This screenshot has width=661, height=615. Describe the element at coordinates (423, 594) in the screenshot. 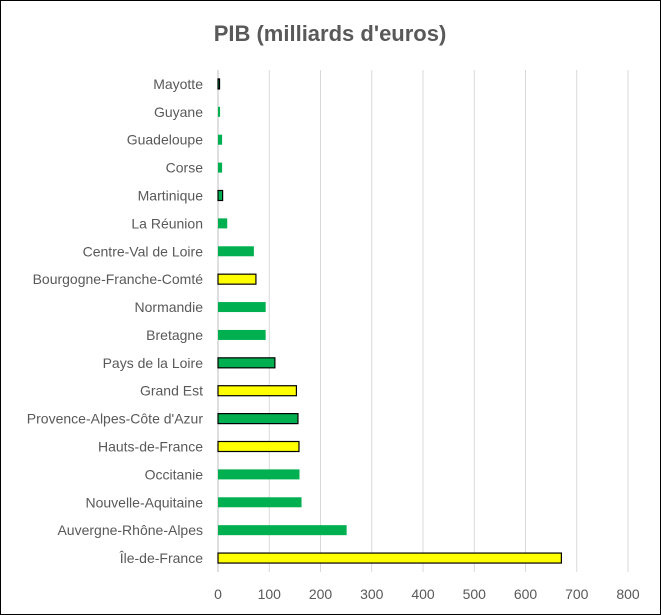

I see `x-tick-label: 400` at that location.